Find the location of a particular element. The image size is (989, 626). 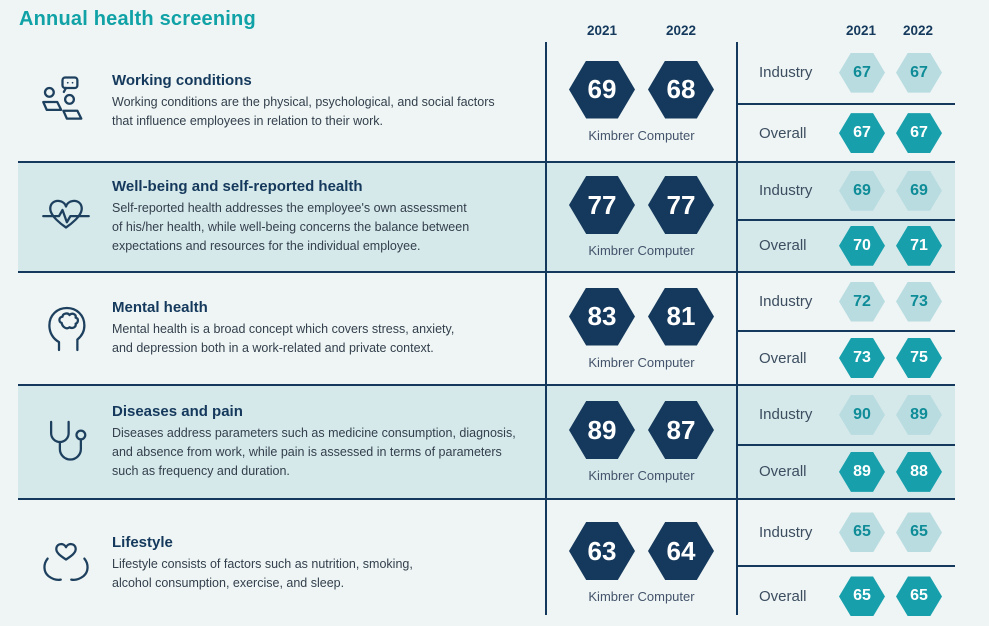

overall-score-2021-hexagon: 65 is located at coordinates (862, 596).